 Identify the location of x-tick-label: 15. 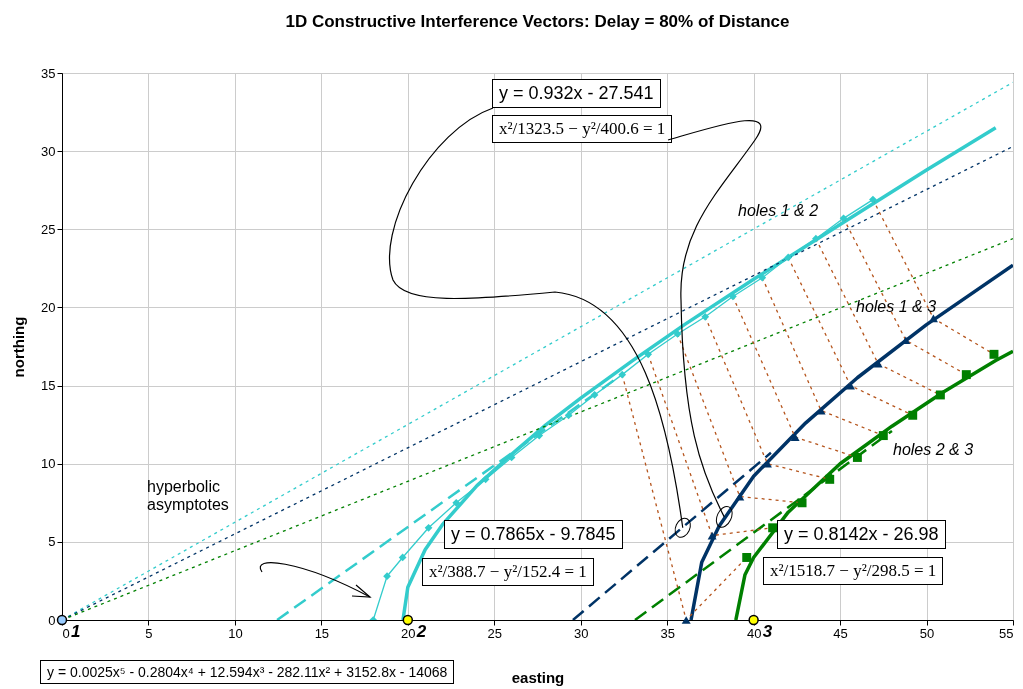
(322, 633).